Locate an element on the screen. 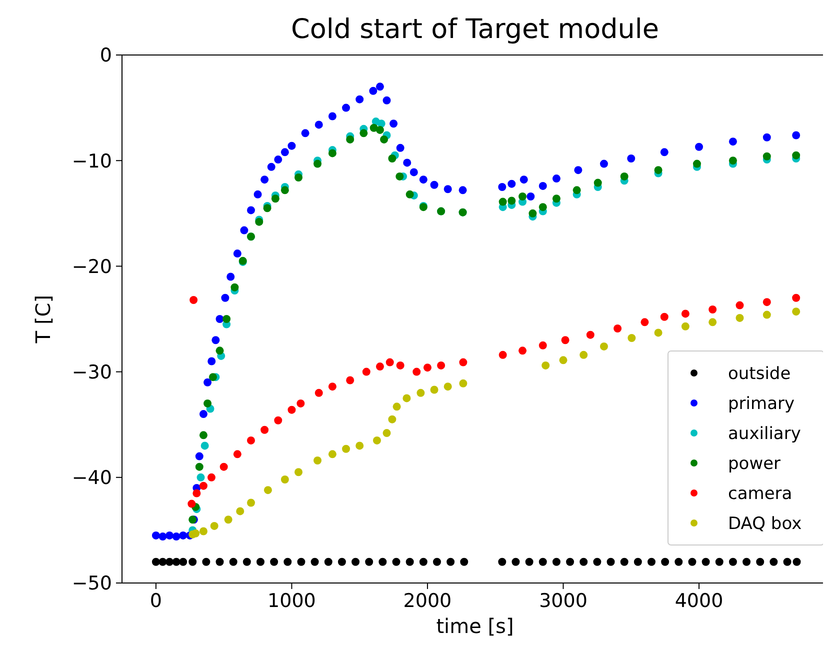 Image resolution: width=831 pixels, height=662 pixels. y-tick-label: −30 is located at coordinates (92, 372).